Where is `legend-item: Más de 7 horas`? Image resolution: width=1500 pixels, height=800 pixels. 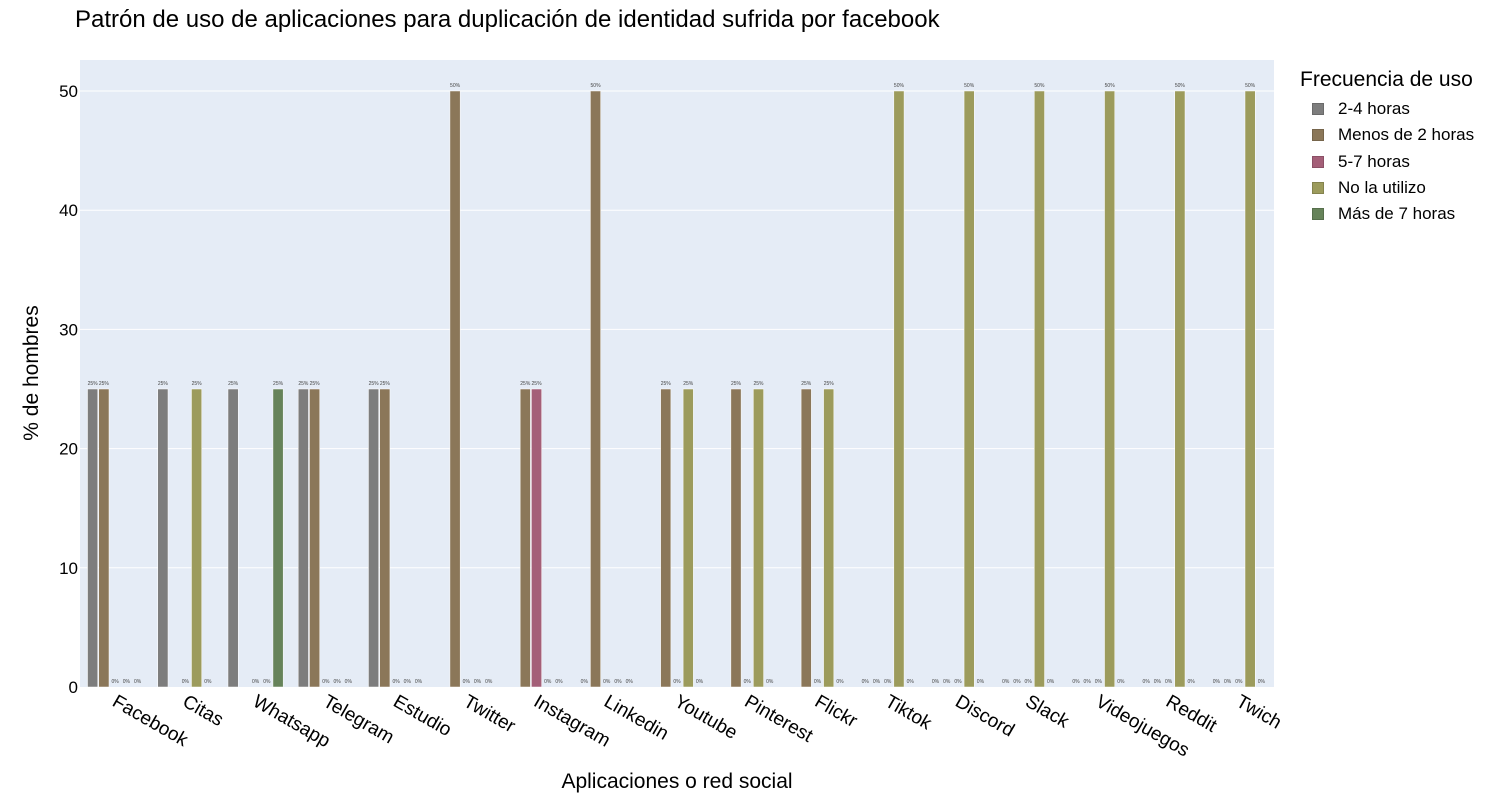
legend-item: Más de 7 horas is located at coordinates (1387, 214).